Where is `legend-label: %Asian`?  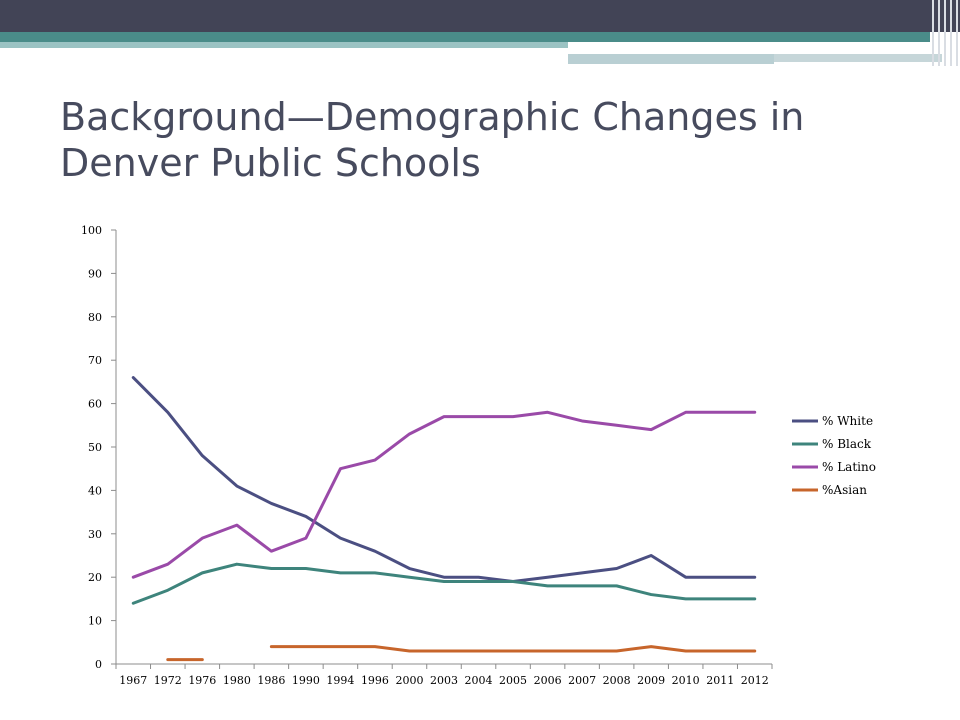 legend-label: %Asian is located at coordinates (844, 490).